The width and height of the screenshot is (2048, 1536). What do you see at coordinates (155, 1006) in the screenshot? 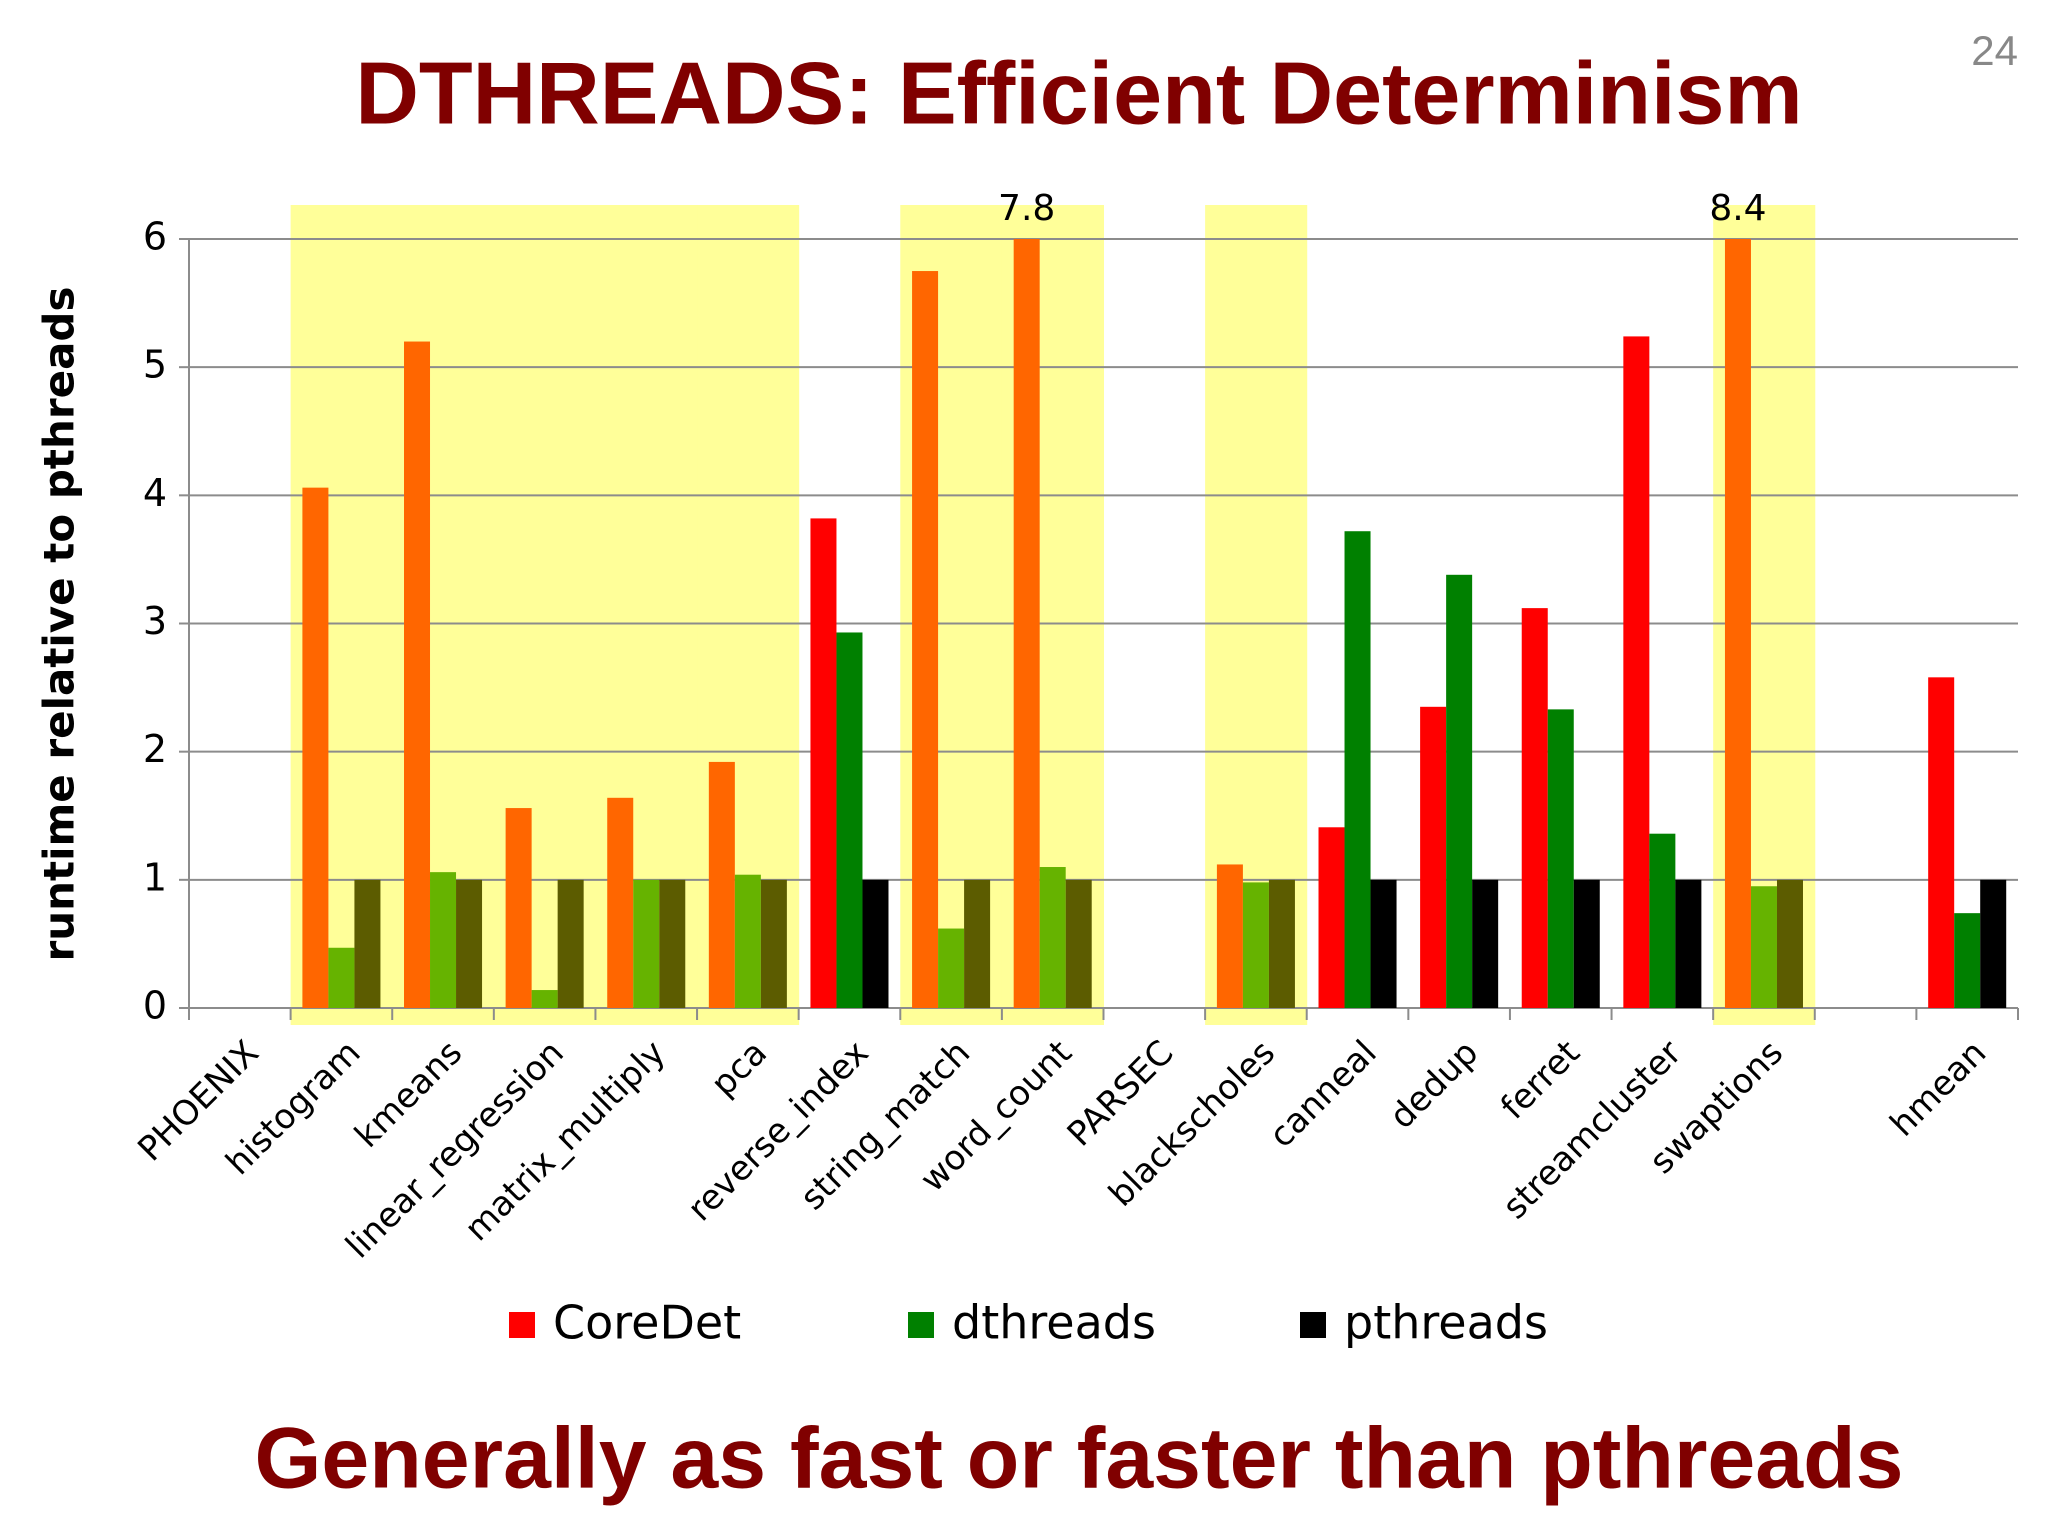
I see `y-tick-label: 0` at bounding box center [155, 1006].